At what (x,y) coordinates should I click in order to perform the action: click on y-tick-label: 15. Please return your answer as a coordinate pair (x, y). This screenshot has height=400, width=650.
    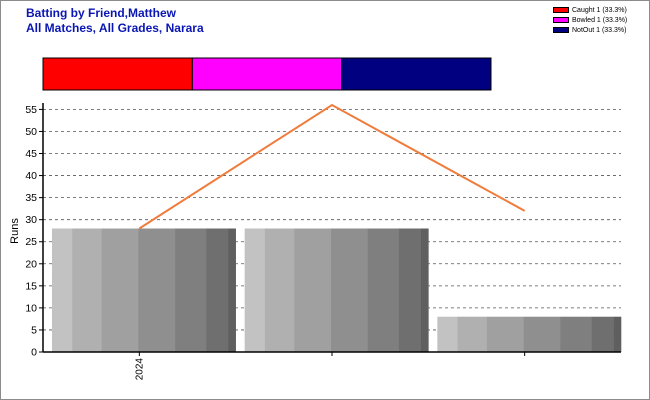
    Looking at the image, I should click on (31, 286).